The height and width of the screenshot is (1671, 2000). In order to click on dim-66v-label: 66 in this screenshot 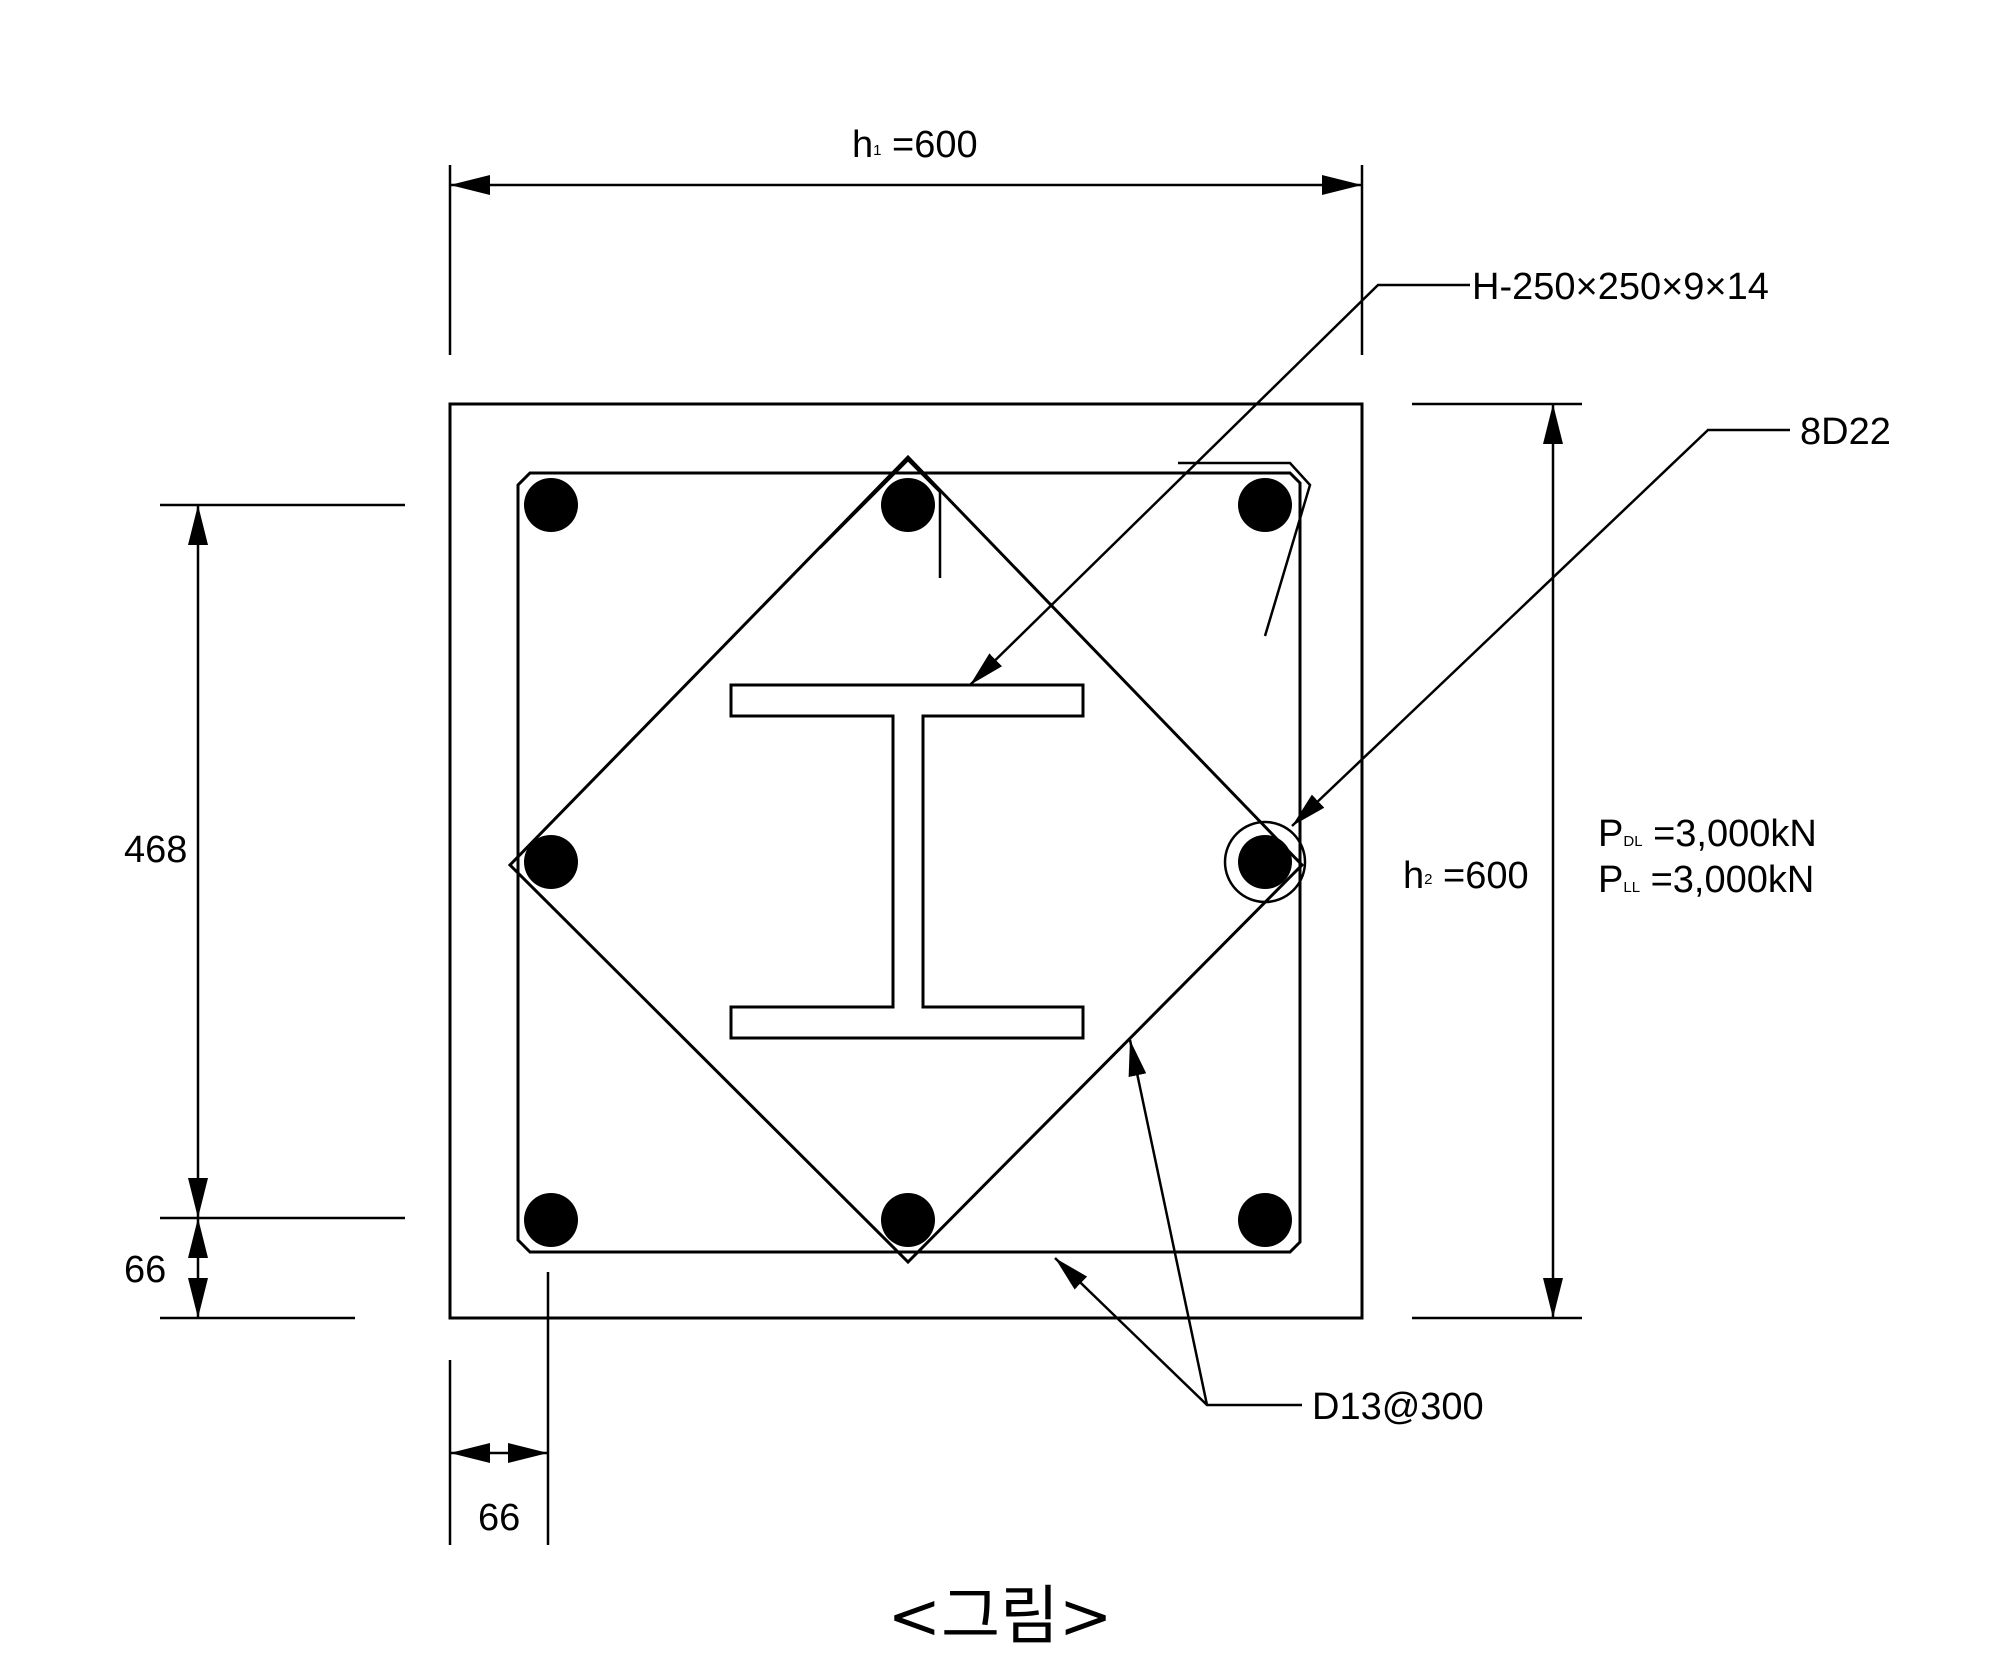, I will do `click(145, 1270)`.